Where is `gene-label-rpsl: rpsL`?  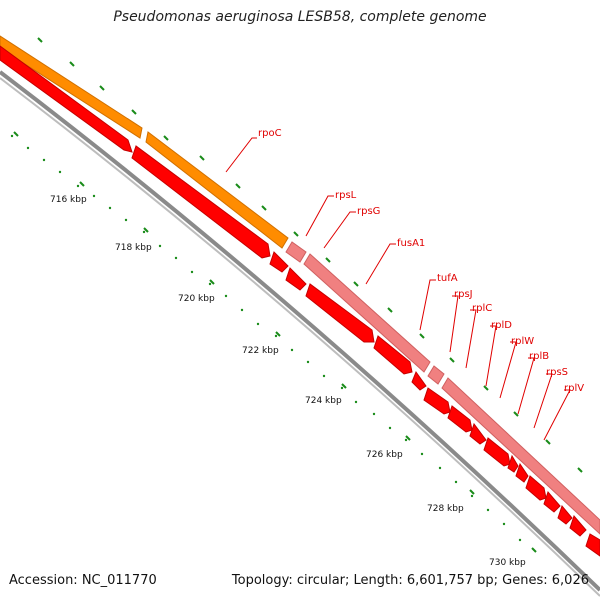
gene-label-rpsl: rpsL is located at coordinates (346, 195).